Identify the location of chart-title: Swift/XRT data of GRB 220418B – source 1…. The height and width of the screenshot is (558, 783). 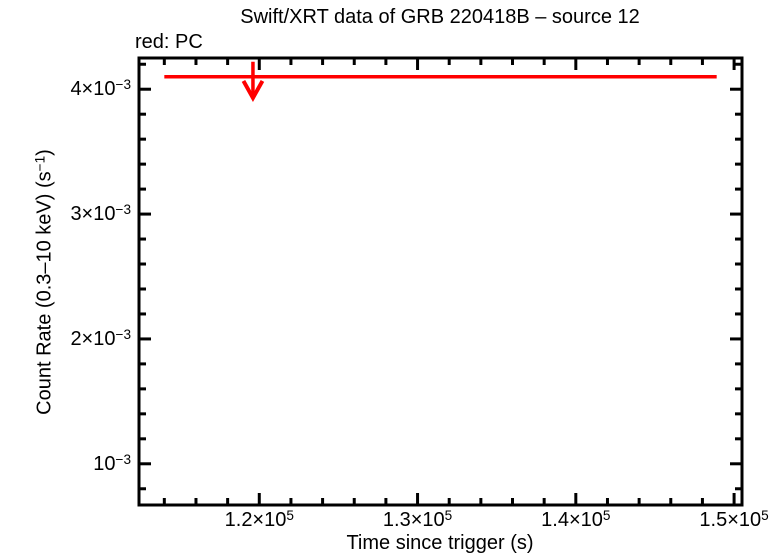
(440, 17).